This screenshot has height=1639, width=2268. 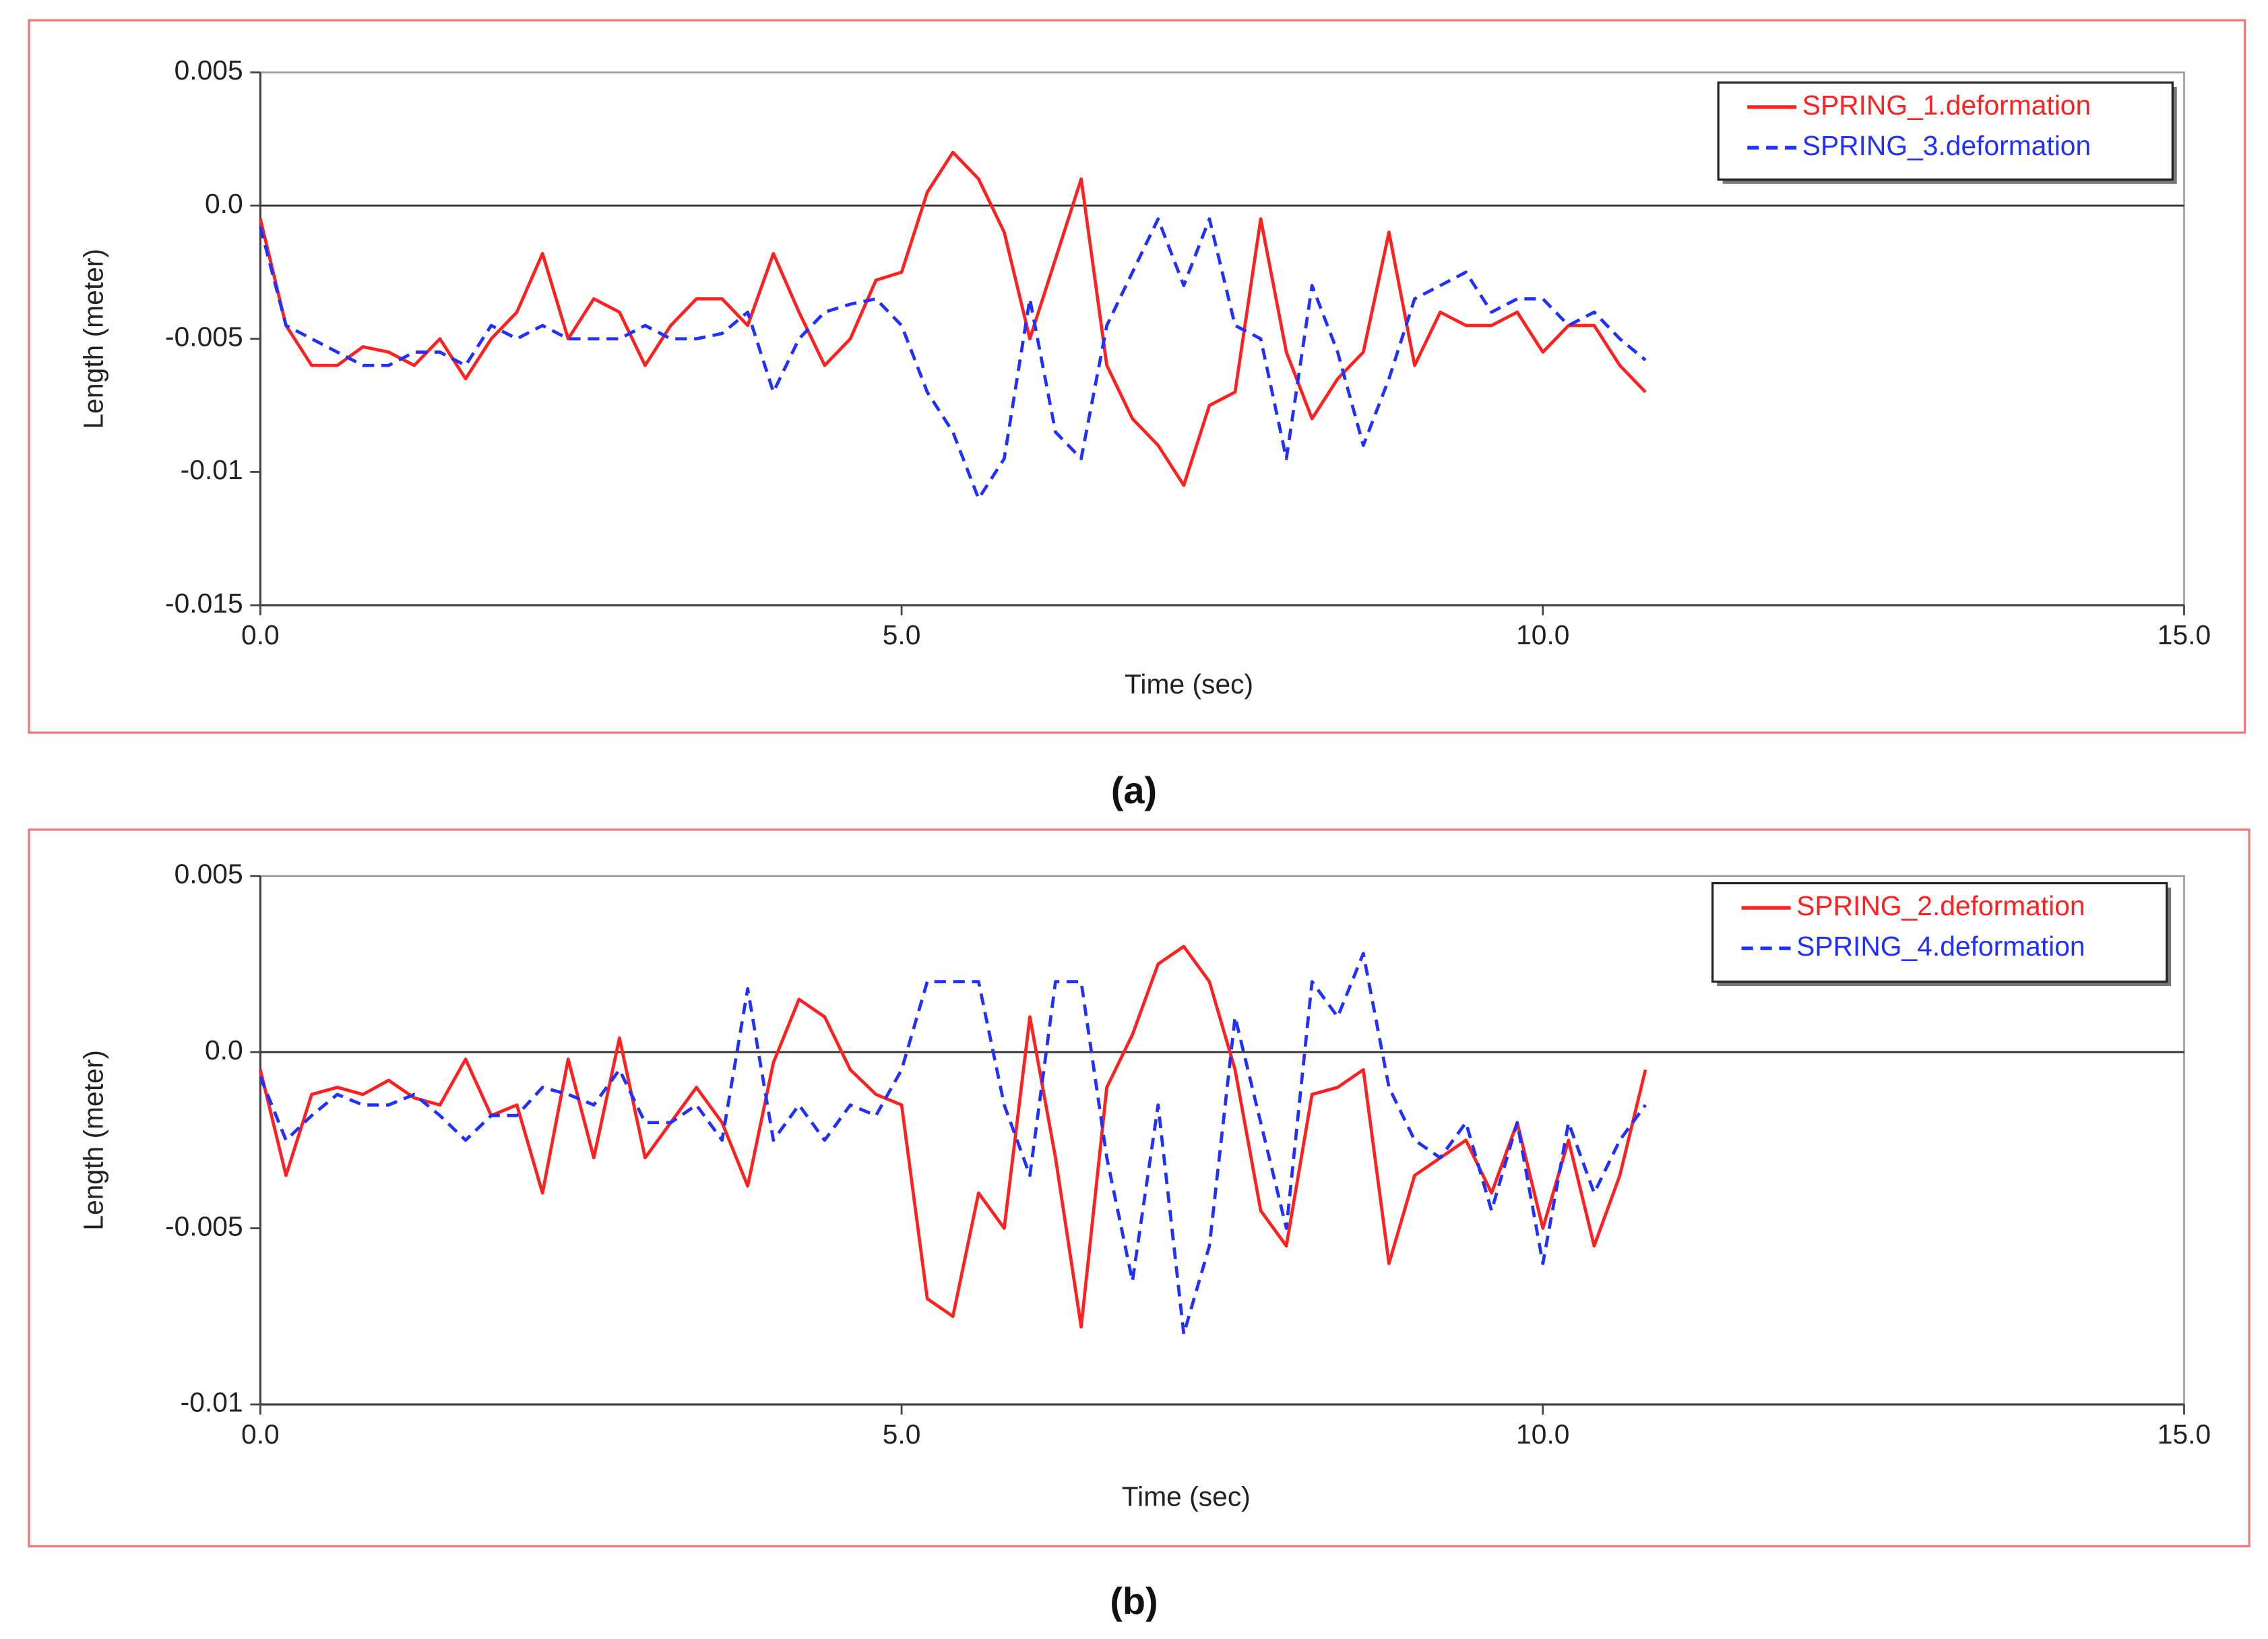 I want to click on caption: (a), so click(x=1134, y=790).